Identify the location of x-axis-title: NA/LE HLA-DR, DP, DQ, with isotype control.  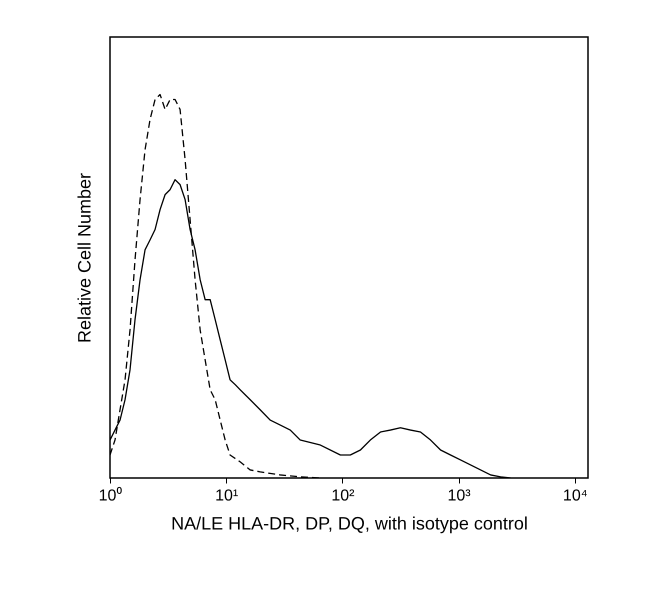
(349, 524).